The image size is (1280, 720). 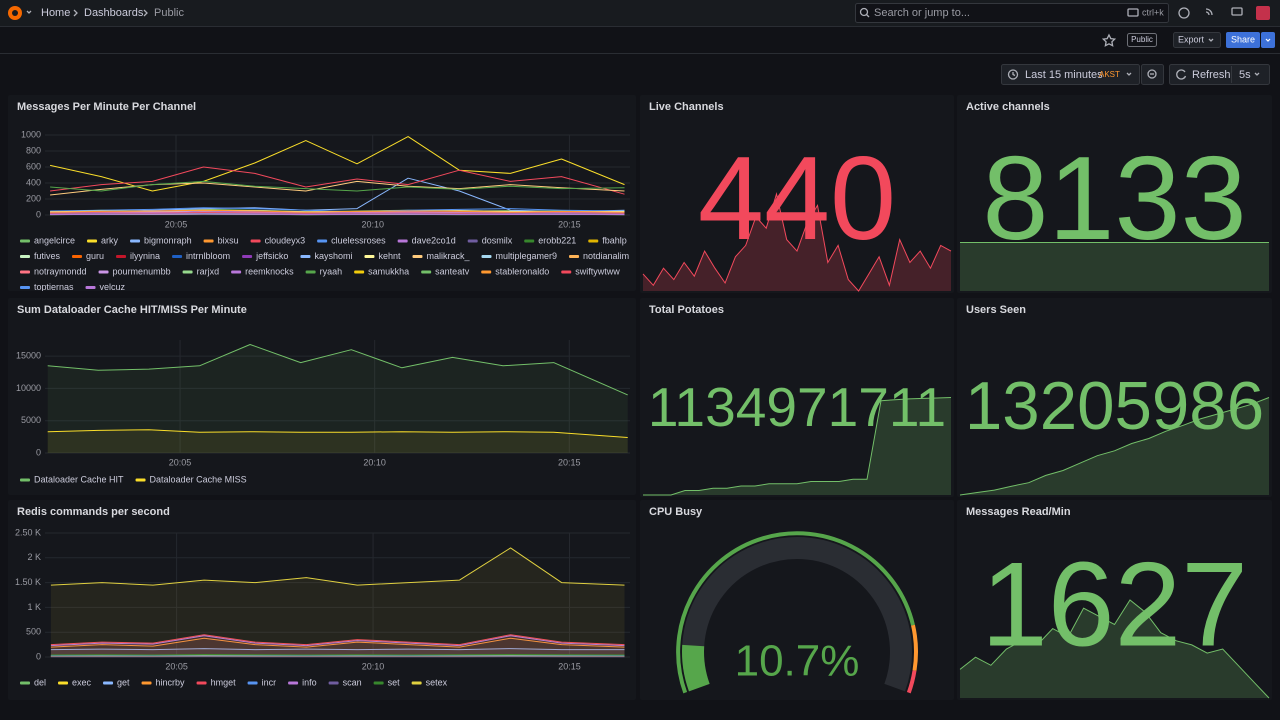 What do you see at coordinates (1263, 13) in the screenshot?
I see `avatar` at bounding box center [1263, 13].